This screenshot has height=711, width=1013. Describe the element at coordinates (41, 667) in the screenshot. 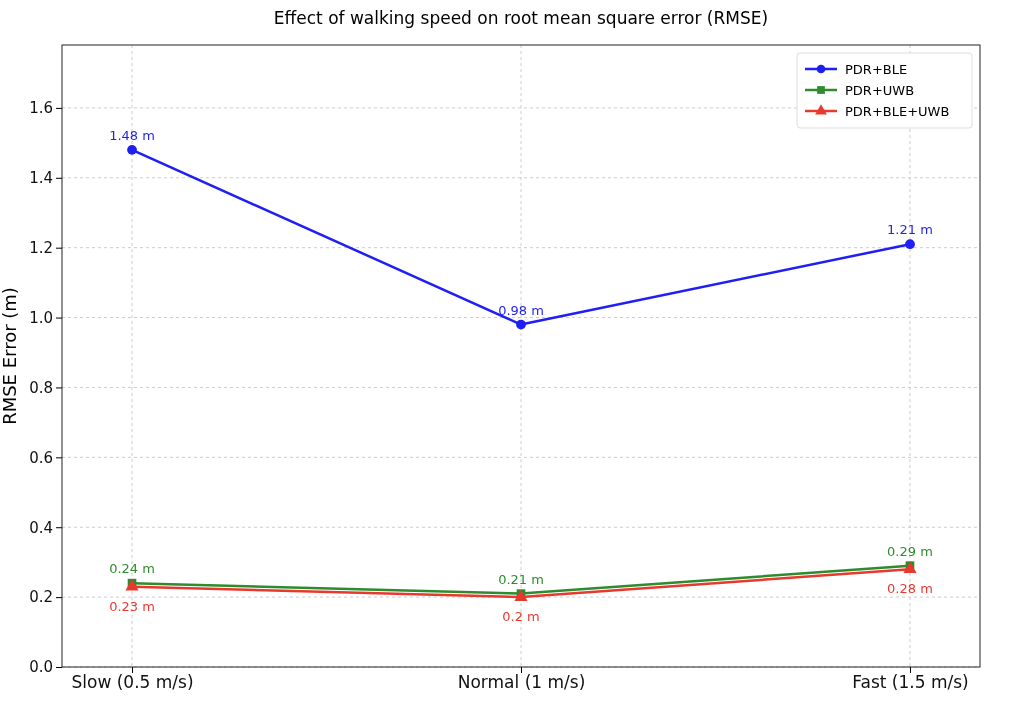

I see `y-tick-label: 0.0` at that location.